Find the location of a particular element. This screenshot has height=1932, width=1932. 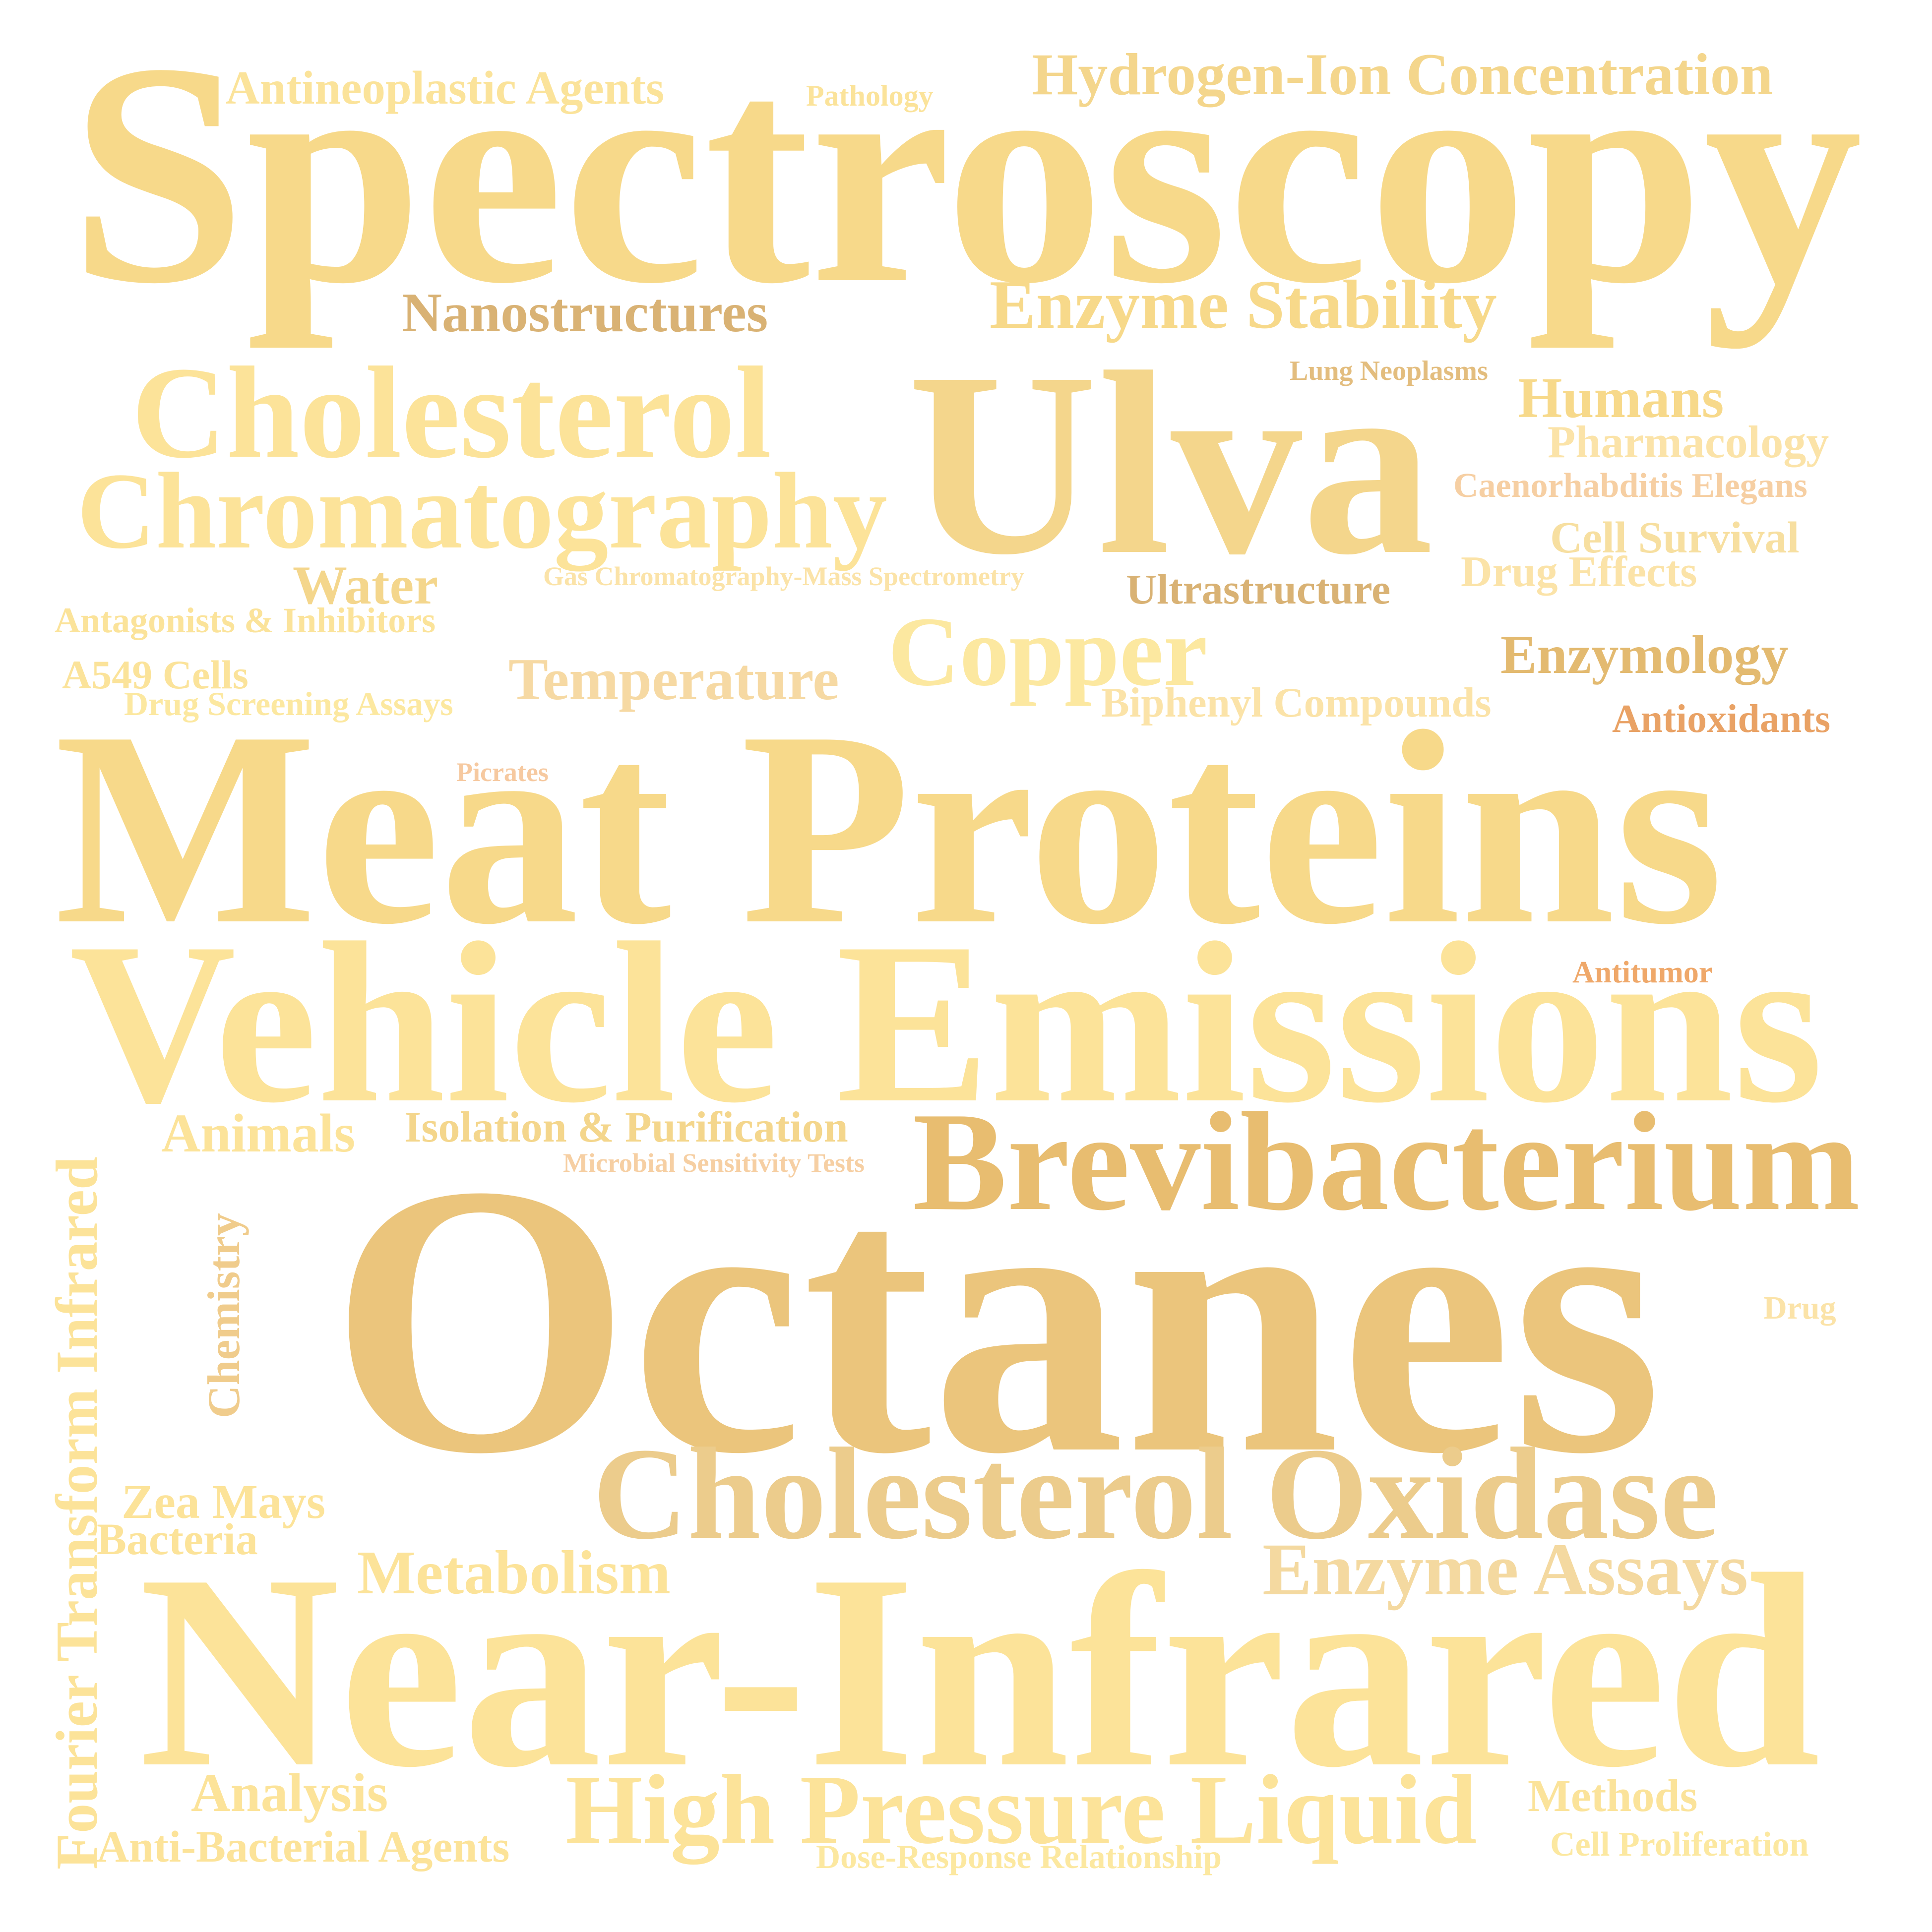

word-copper: Copper is located at coordinates (1048, 652).